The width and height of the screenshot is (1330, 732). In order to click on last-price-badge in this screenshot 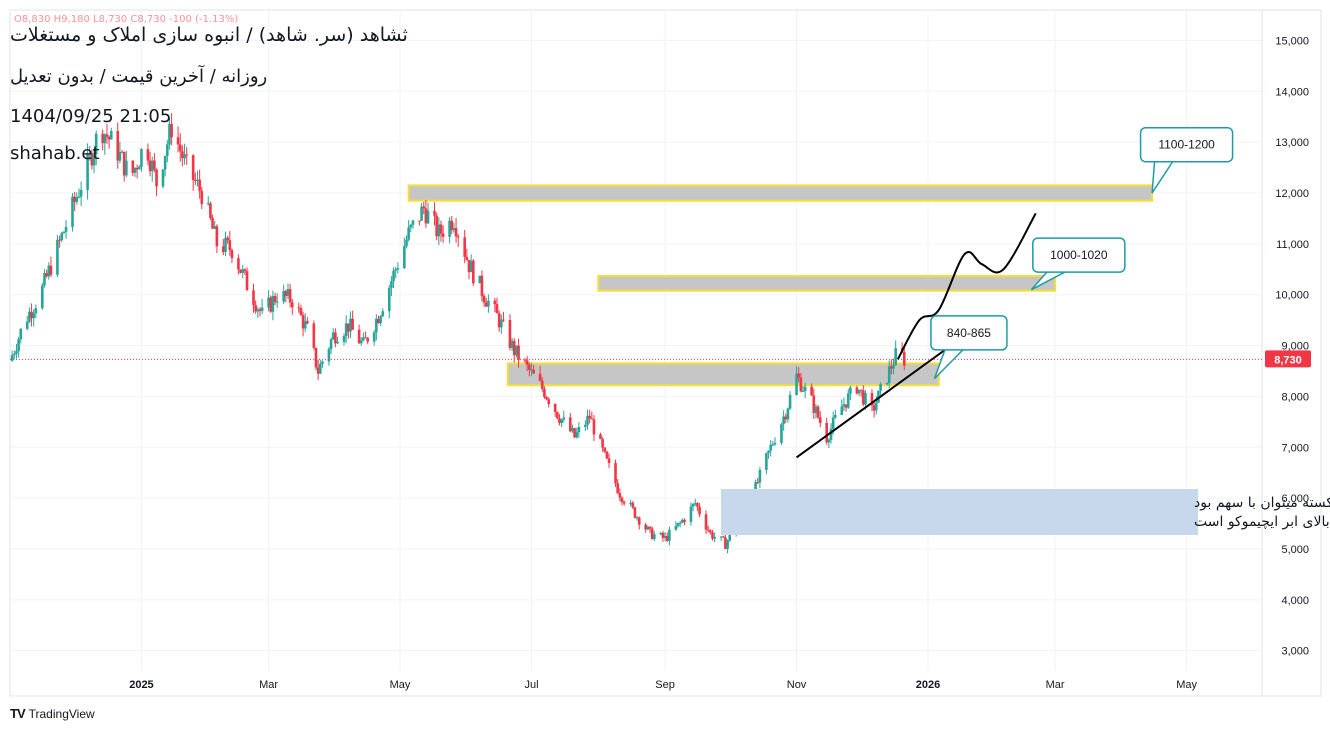, I will do `click(1288, 359)`.